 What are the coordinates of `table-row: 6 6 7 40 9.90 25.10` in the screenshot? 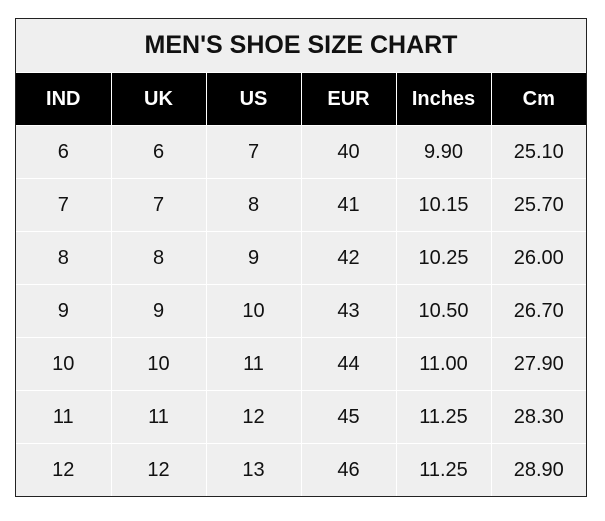 It's located at (301, 152).